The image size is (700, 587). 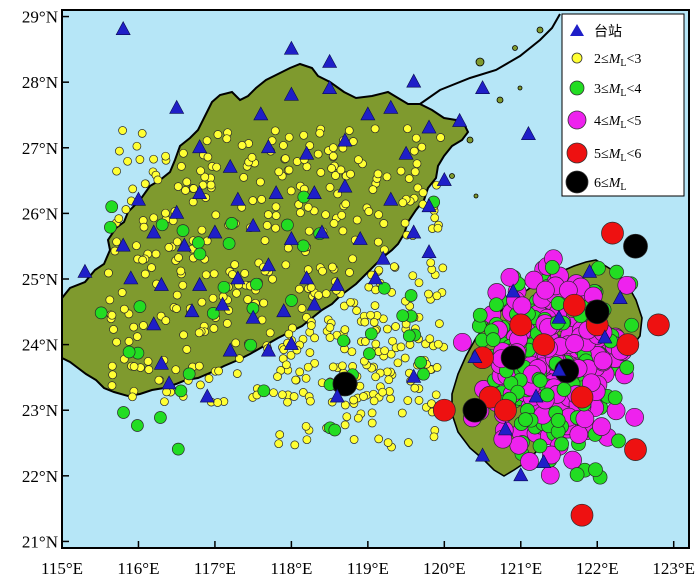 I want to click on y-tick-label: 21°N, so click(x=40, y=541).